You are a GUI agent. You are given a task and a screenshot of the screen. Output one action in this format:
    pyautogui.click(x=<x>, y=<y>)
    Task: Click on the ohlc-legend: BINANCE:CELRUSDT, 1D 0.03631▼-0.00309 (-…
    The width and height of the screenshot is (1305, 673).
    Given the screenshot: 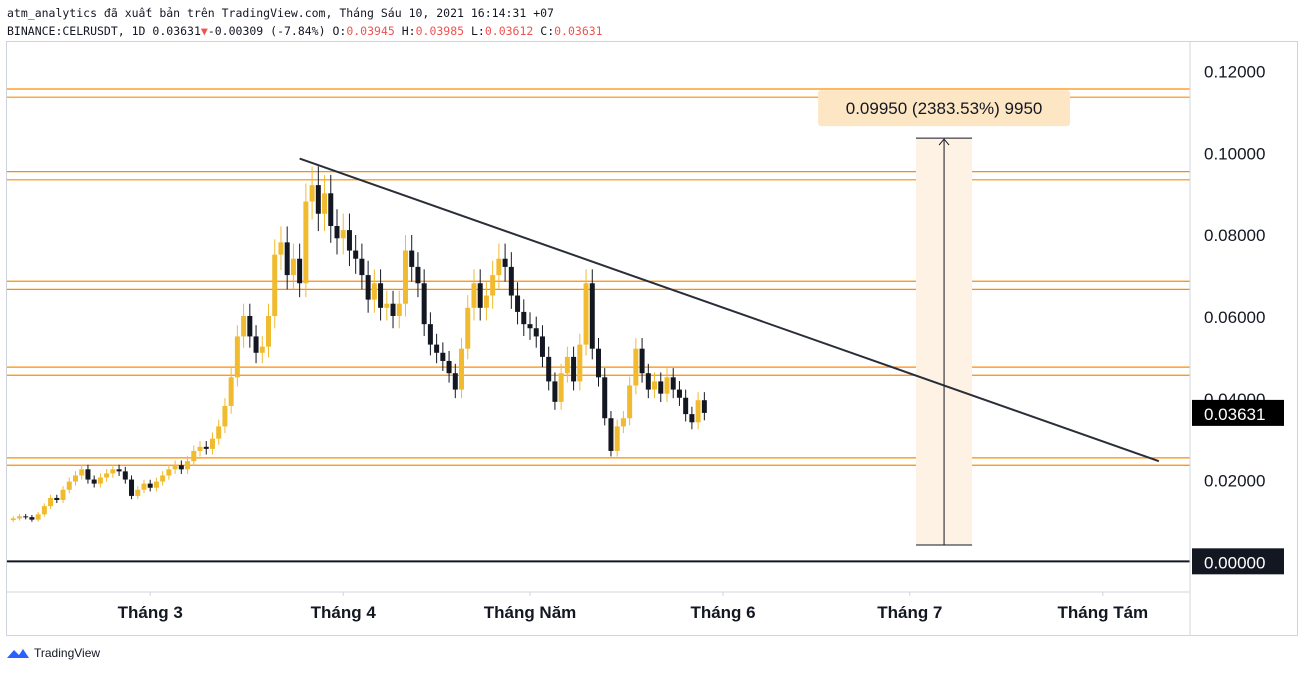 What is the action you would take?
    pyautogui.click(x=305, y=31)
    